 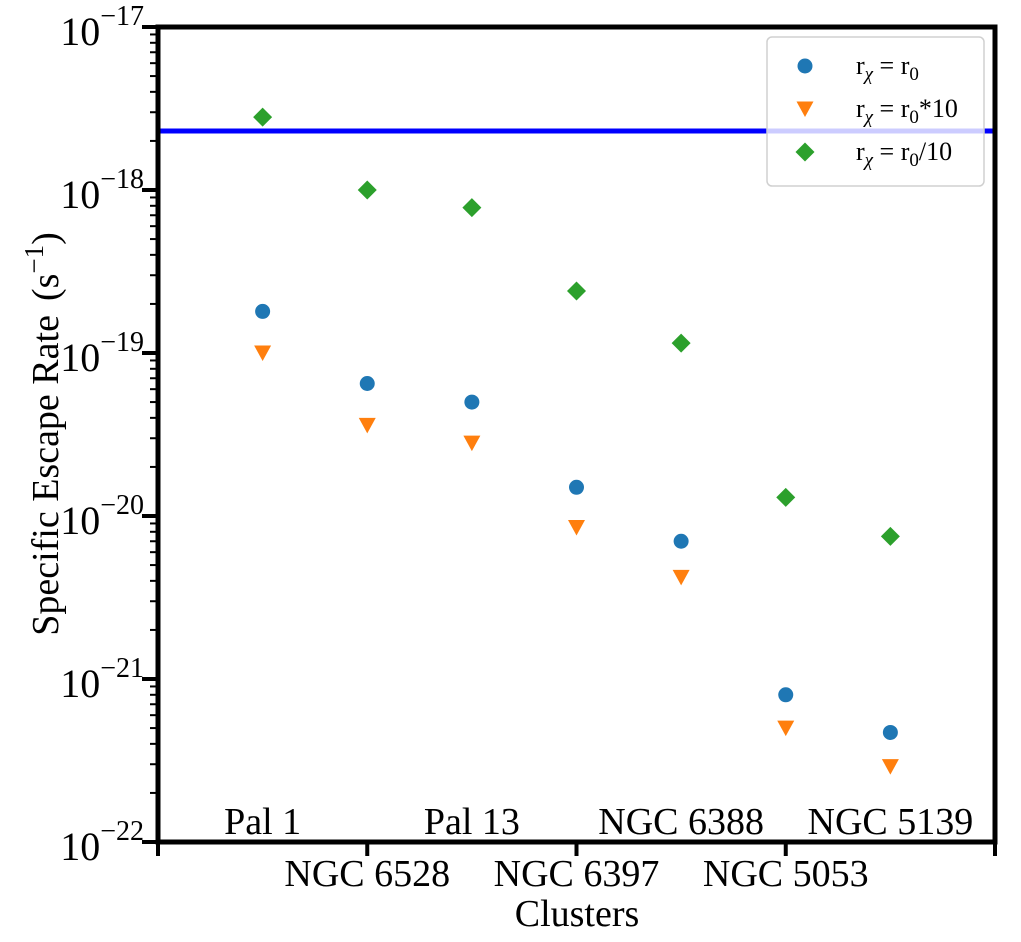 I want to click on y-axis-label-unit-exponent: −1, so click(x=34, y=259).